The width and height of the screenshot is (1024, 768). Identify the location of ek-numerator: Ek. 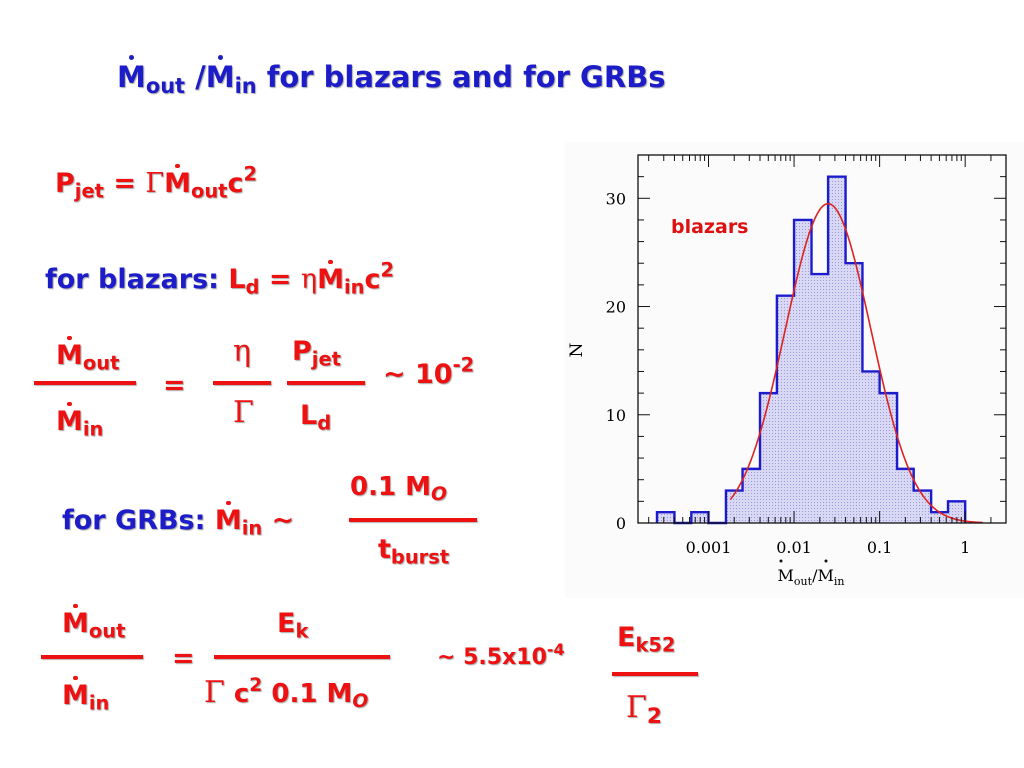
(293, 625).